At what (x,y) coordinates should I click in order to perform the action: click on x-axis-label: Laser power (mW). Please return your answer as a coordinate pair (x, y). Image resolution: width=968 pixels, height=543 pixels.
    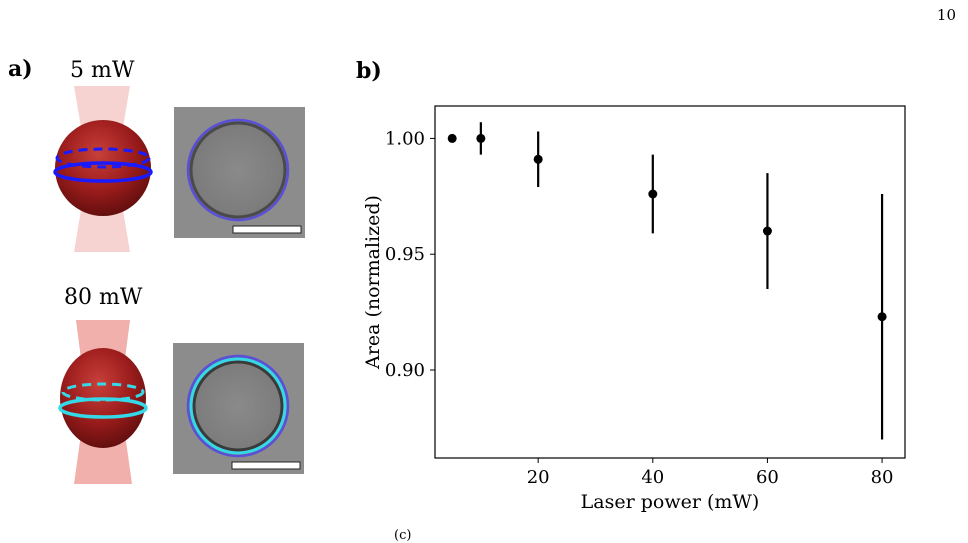
    Looking at the image, I should click on (670, 502).